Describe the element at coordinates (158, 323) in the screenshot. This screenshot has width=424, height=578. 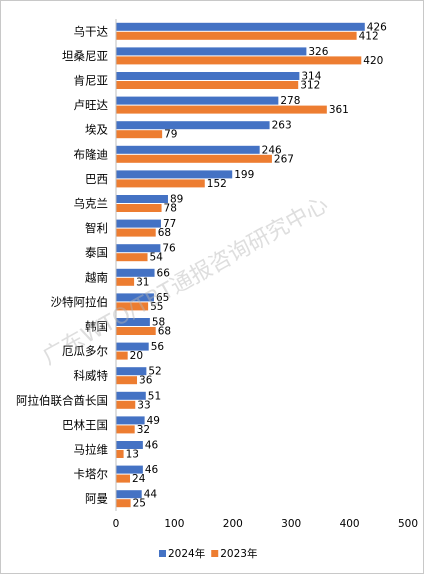
I see `data-label: 58` at that location.